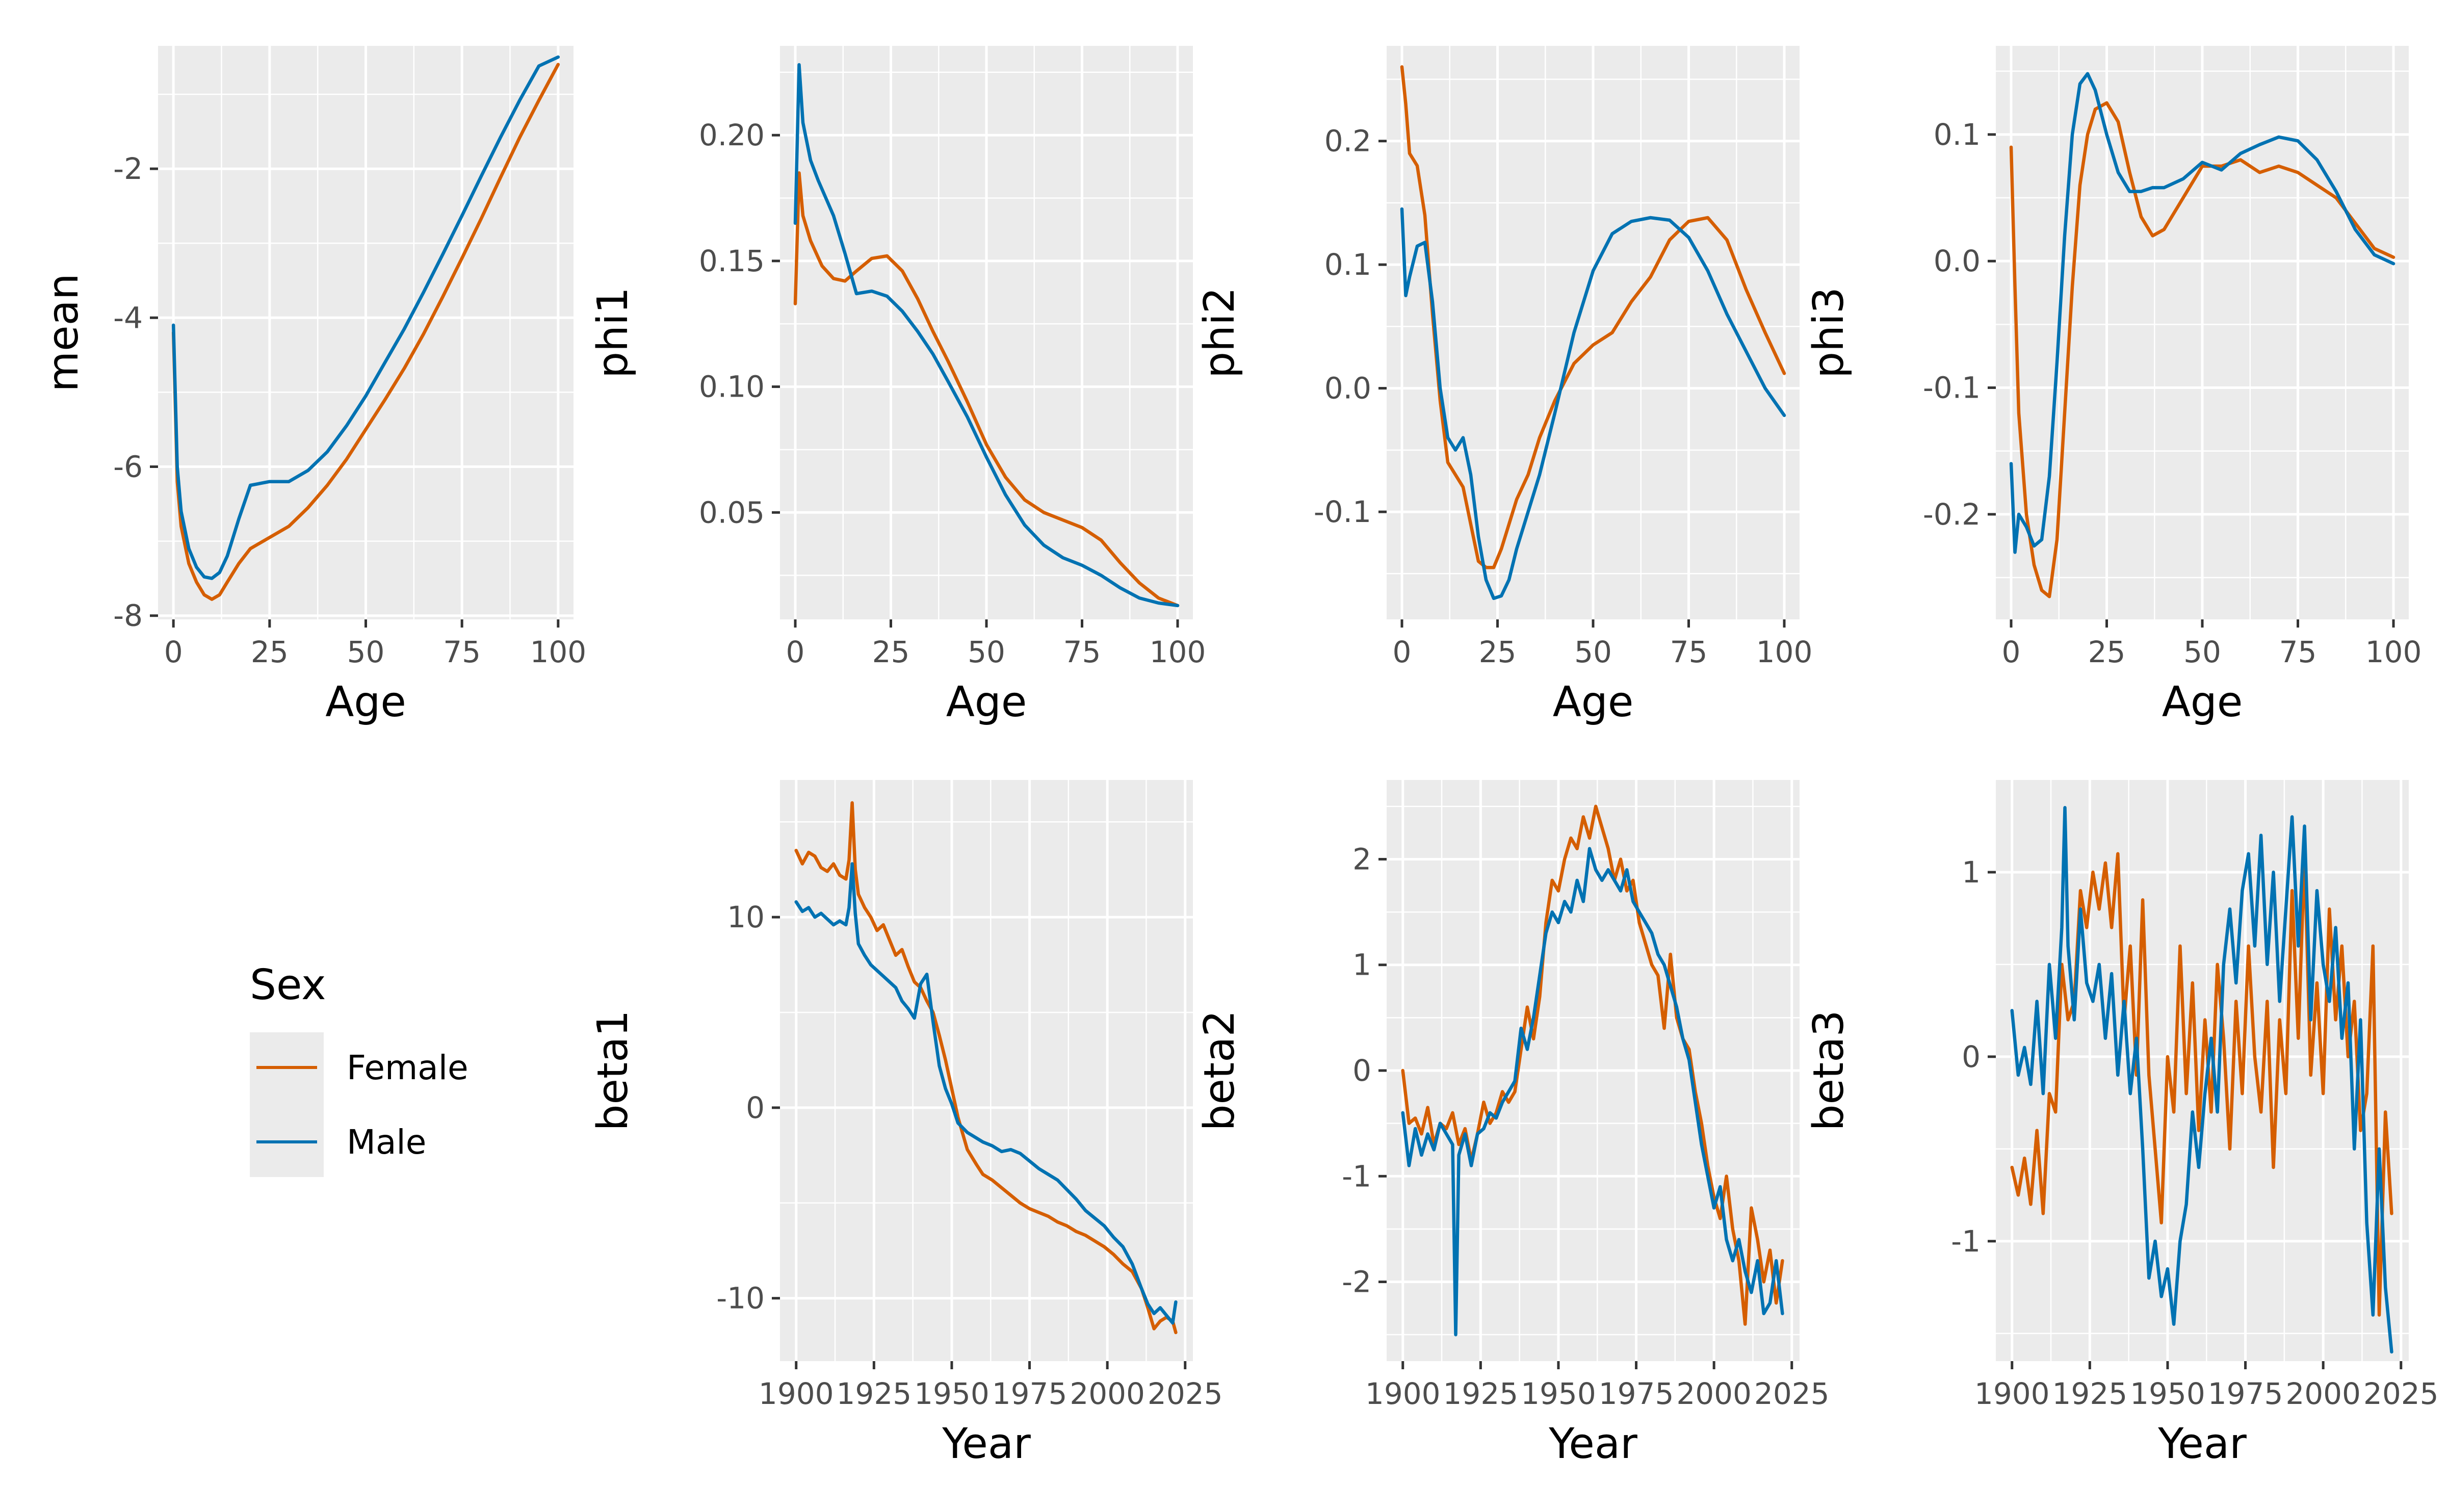 Image resolution: width=2447 pixels, height=1512 pixels. Describe the element at coordinates (755, 1107) in the screenshot. I see `beta1-ytick-label: 0` at that location.